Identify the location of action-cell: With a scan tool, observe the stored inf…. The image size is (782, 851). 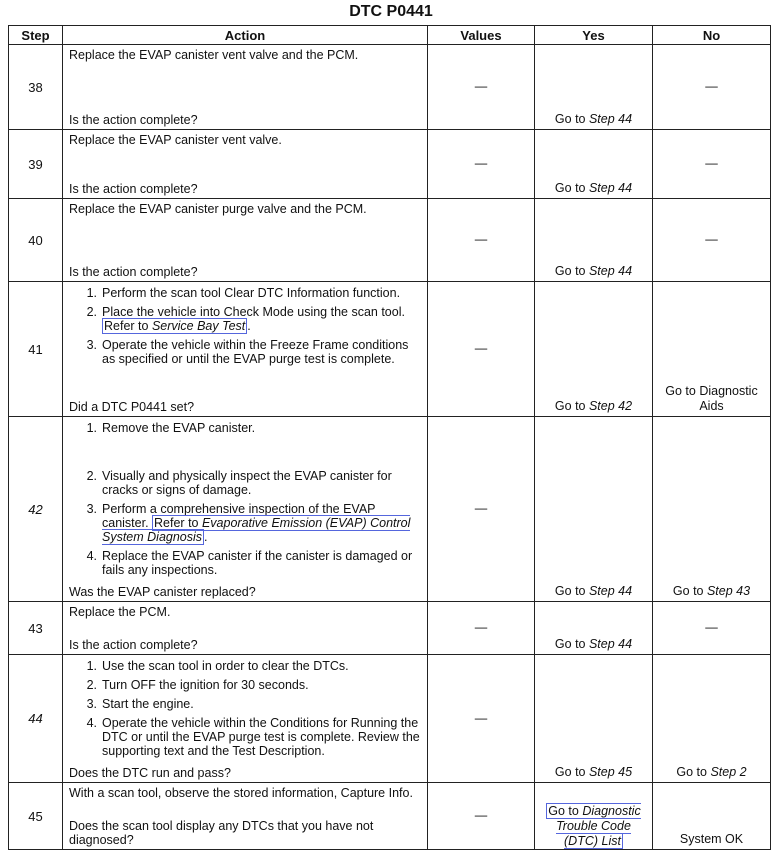
(245, 816).